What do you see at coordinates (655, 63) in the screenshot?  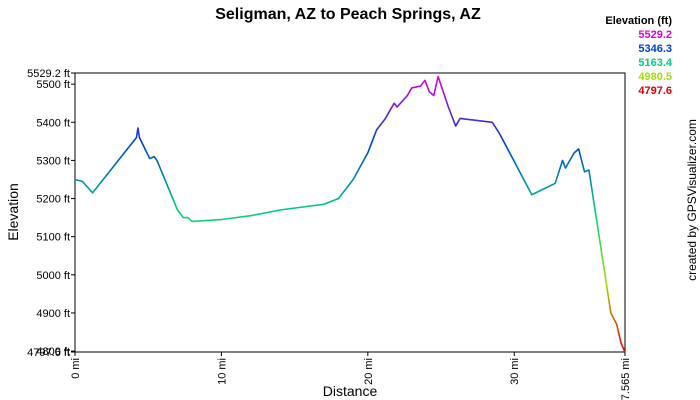 I see `legend-value: 5163.4` at bounding box center [655, 63].